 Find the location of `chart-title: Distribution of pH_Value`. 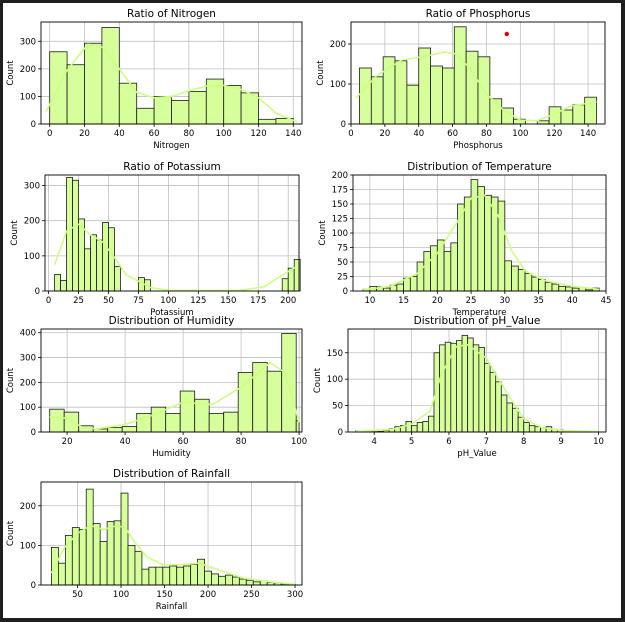

chart-title: Distribution of pH_Value is located at coordinates (477, 321).